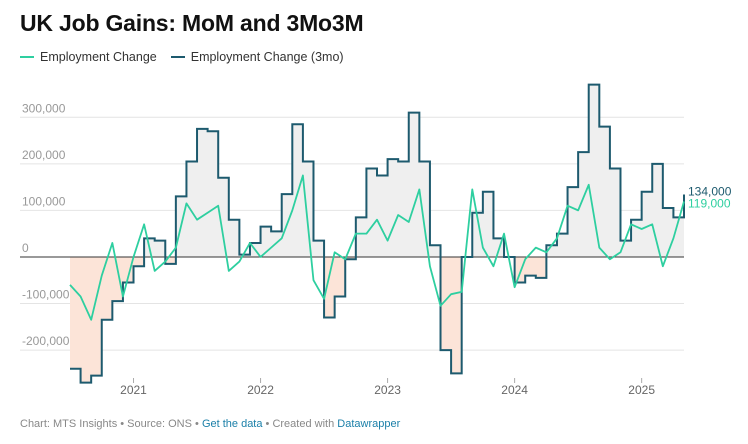 The image size is (748, 444). I want to click on x-tick-label: 2025, so click(641, 390).